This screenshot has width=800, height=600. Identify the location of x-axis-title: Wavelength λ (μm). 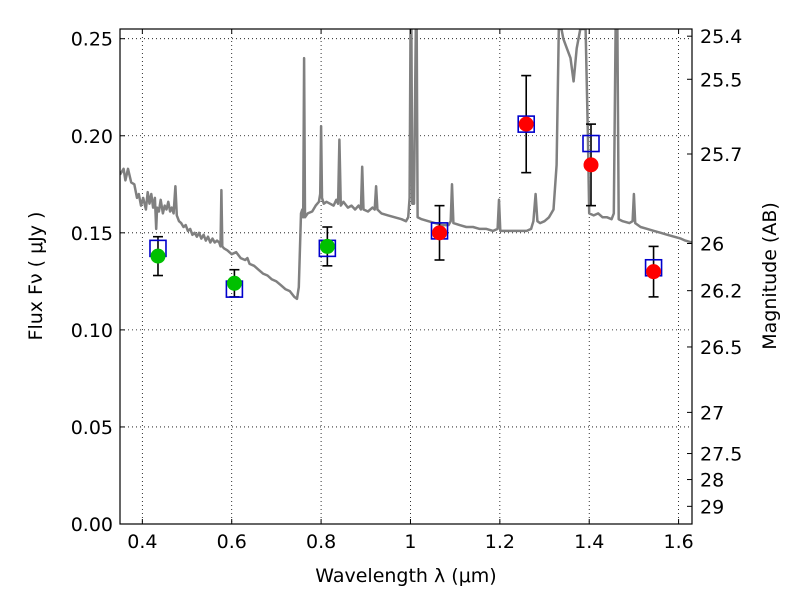
(405, 576).